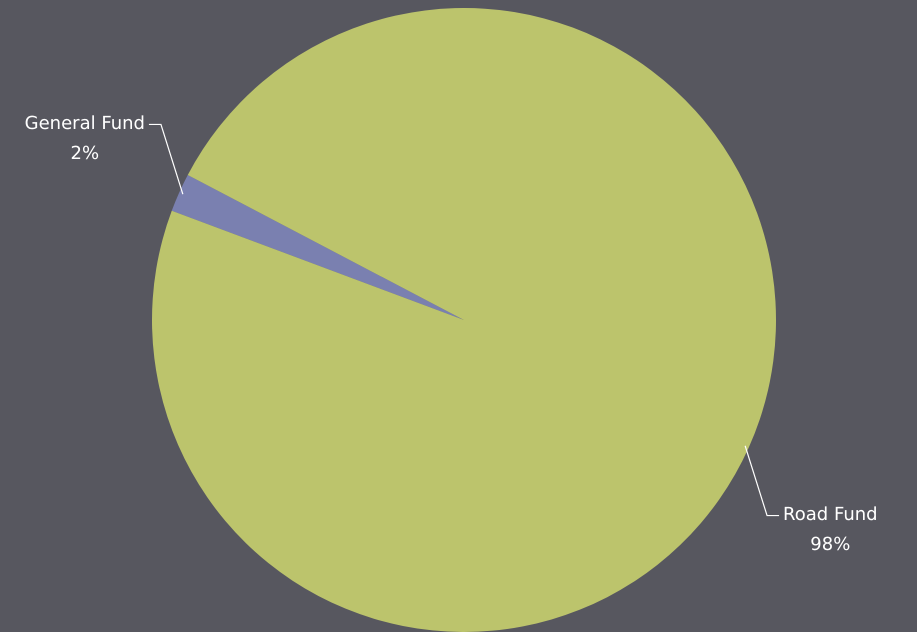 This screenshot has height=632, width=917. What do you see at coordinates (830, 515) in the screenshot?
I see `slice-label: Road Fund` at bounding box center [830, 515].